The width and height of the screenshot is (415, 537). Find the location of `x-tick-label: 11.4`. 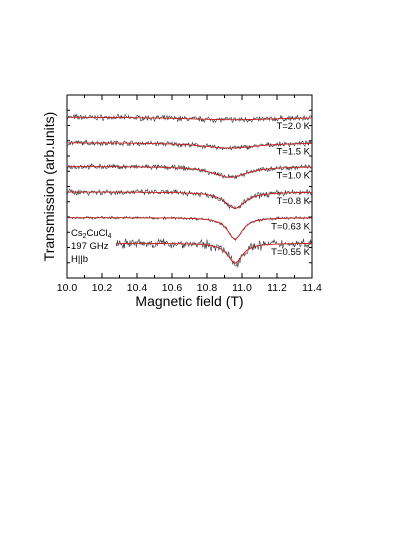

x-tick-label: 11.4 is located at coordinates (312, 288).